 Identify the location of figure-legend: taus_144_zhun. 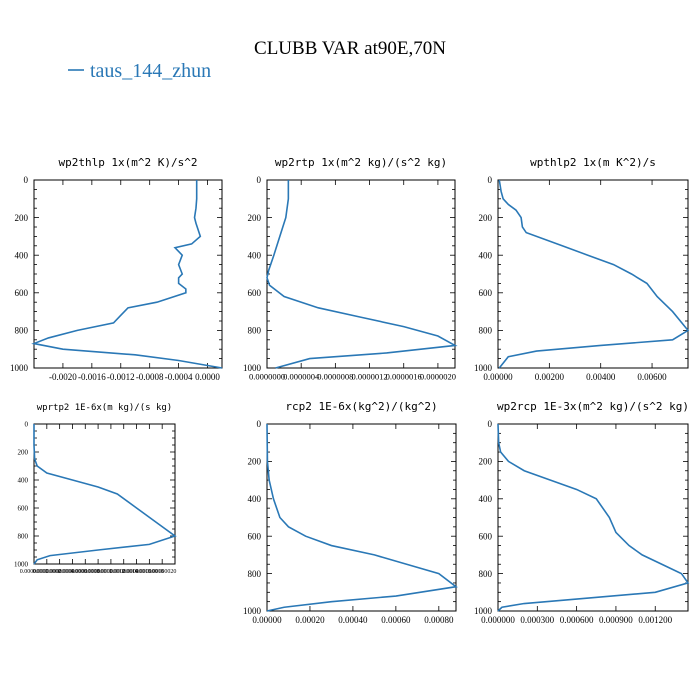
(139, 71).